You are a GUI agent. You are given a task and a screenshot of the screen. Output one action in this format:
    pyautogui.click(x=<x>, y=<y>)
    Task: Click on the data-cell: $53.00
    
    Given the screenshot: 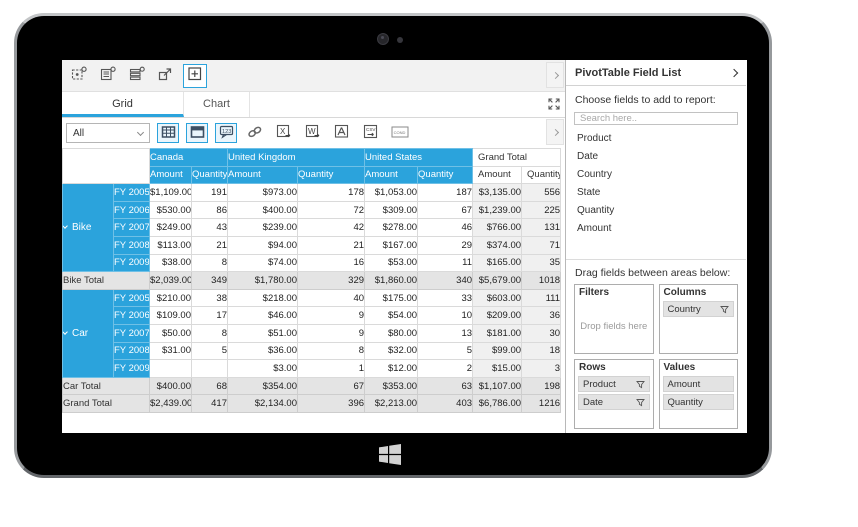 What is the action you would take?
    pyautogui.click(x=391, y=263)
    